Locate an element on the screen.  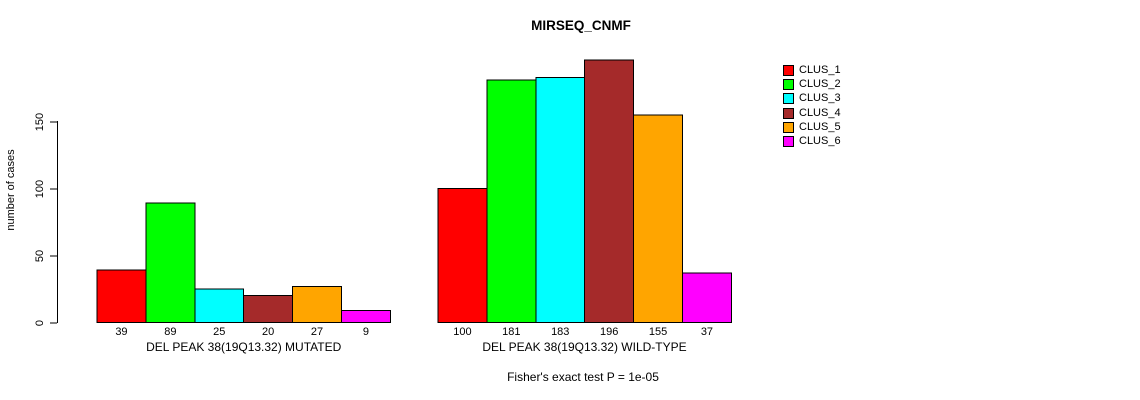
legend-label: CLUS_2 is located at coordinates (820, 83).